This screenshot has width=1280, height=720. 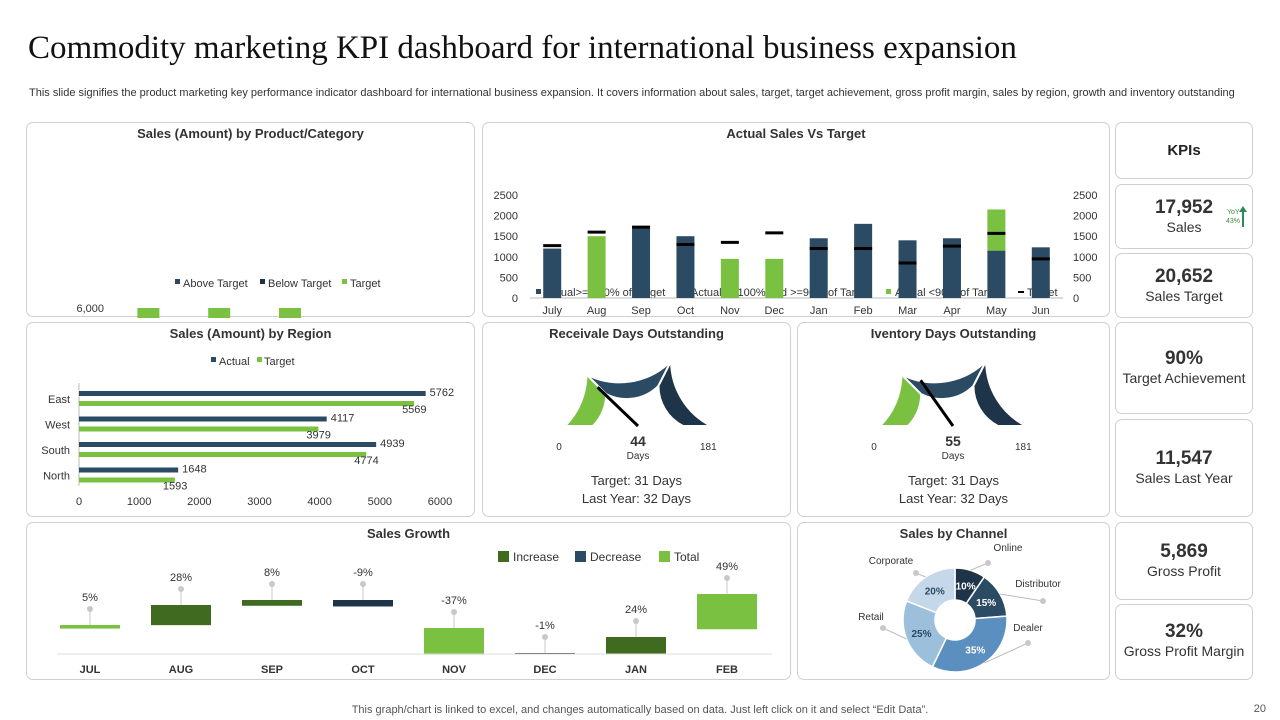 What do you see at coordinates (616, 557) in the screenshot?
I see `legend-label: Decrease` at bounding box center [616, 557].